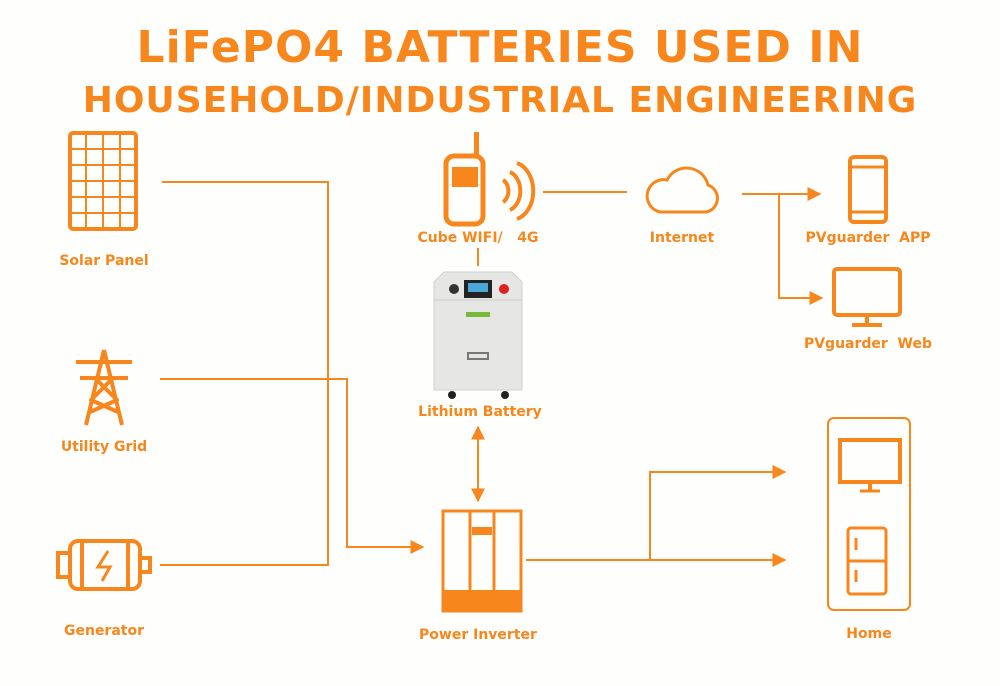 Image resolution: width=1000 pixels, height=686 pixels. What do you see at coordinates (104, 565) in the screenshot?
I see `generator-icon` at bounding box center [104, 565].